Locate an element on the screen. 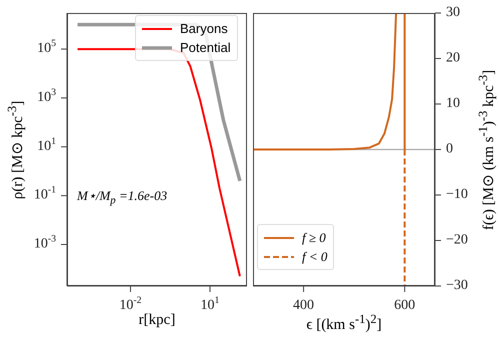 This screenshot has height=337, width=499. y2-tick-label: 20 is located at coordinates (453, 58).